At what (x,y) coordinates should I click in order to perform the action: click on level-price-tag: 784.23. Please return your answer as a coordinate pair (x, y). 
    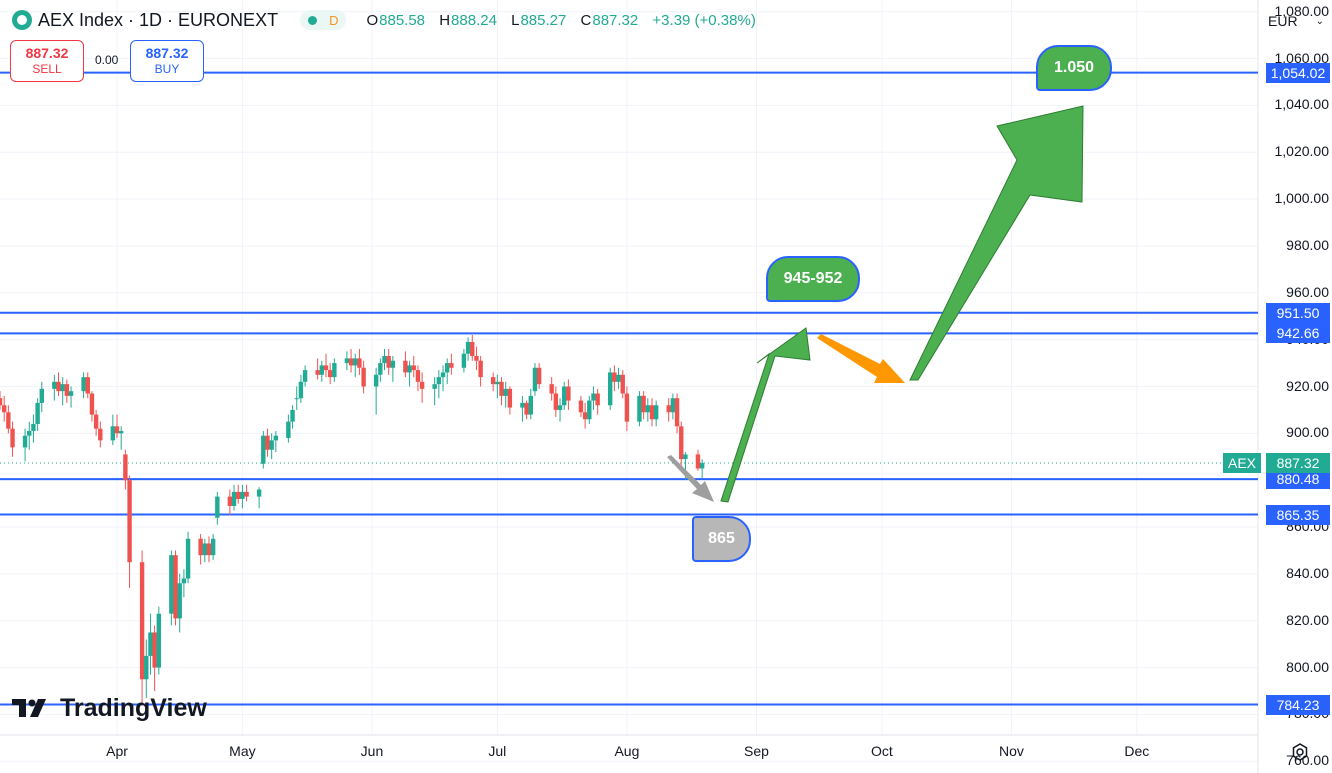
    Looking at the image, I should click on (1298, 704).